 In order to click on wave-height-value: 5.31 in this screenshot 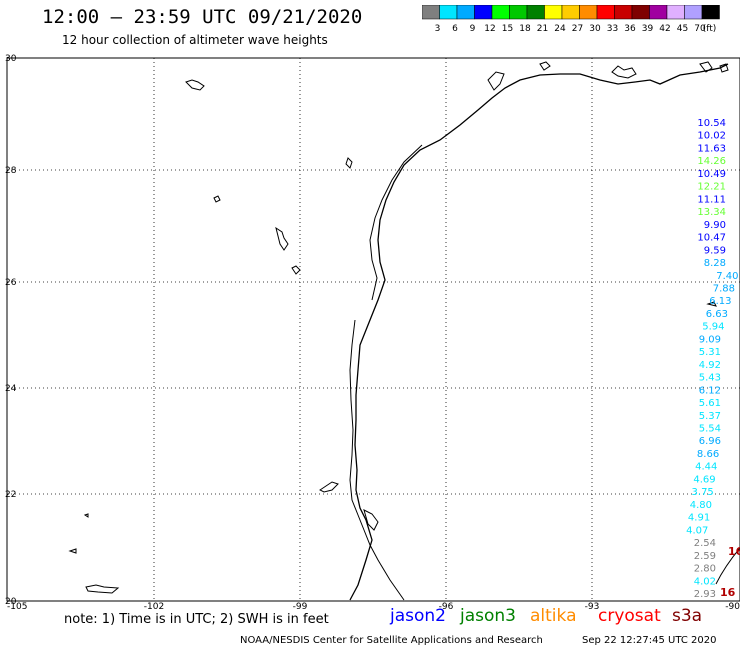, I will do `click(710, 352)`.